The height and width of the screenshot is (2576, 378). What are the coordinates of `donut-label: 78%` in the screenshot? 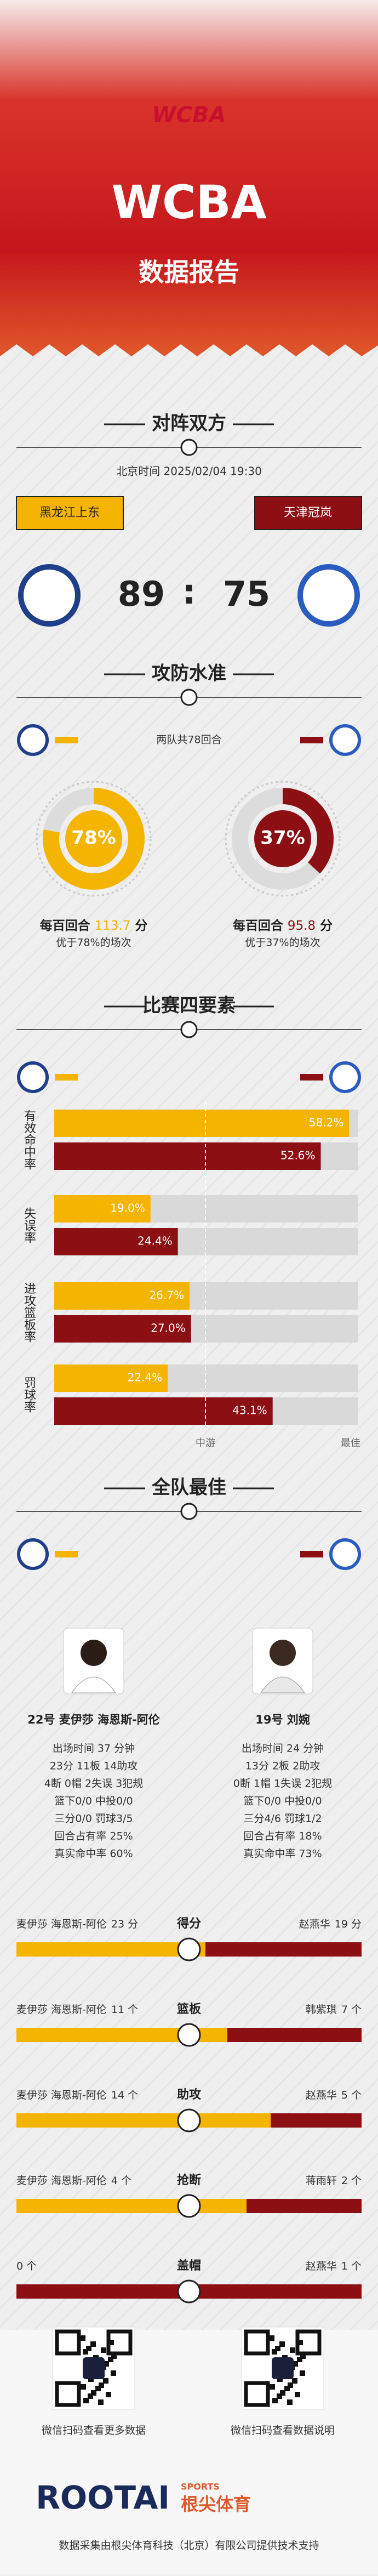 It's located at (93, 838).